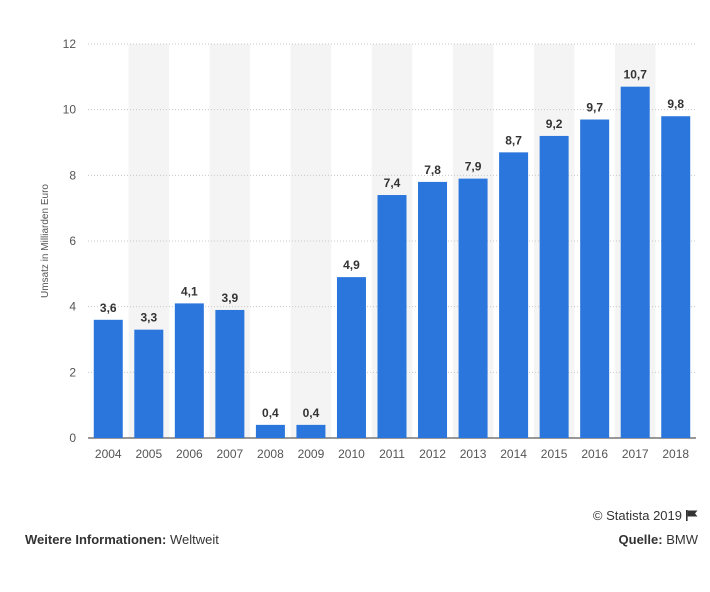 Image resolution: width=710 pixels, height=592 pixels. What do you see at coordinates (230, 298) in the screenshot?
I see `data-label: 3,9` at bounding box center [230, 298].